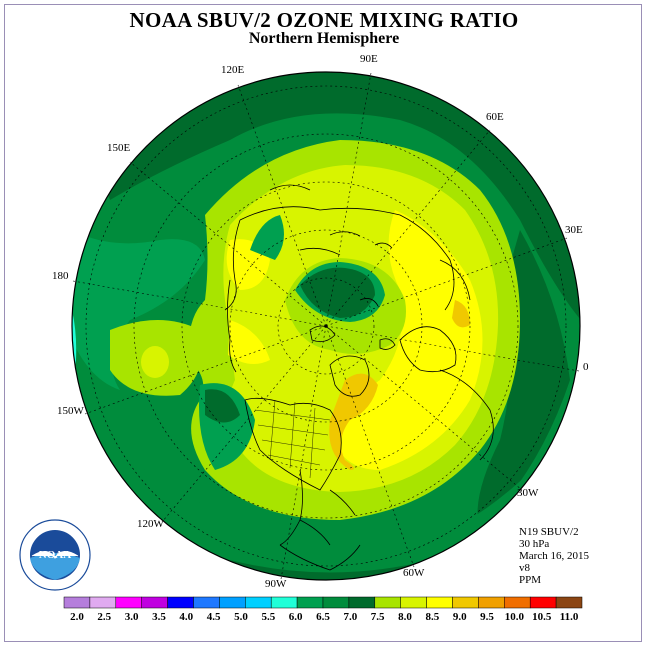  What do you see at coordinates (460, 617) in the screenshot?
I see `colorbar-tick-label: 9.0` at bounding box center [460, 617].